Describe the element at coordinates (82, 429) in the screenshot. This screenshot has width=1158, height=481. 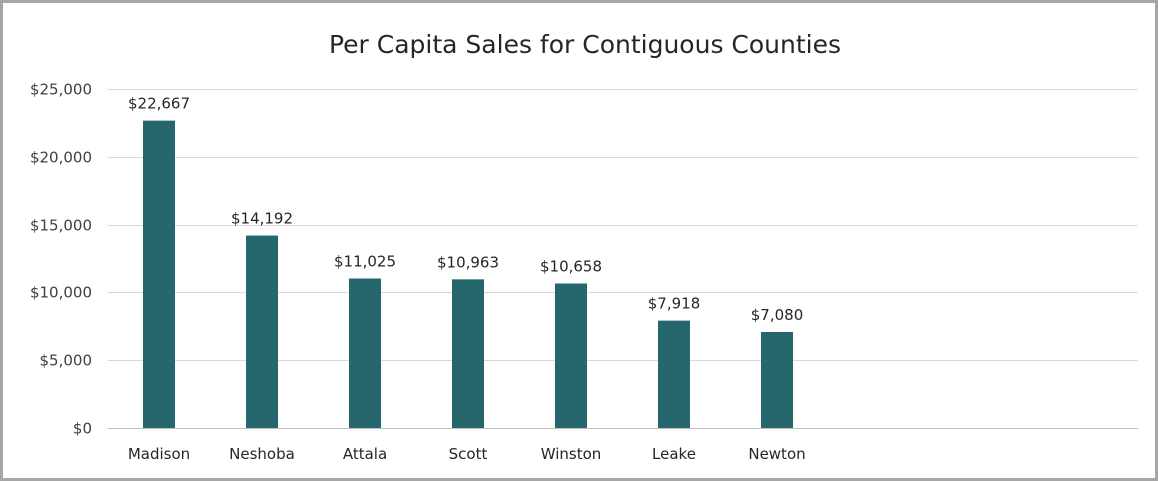
I see `y-tick-label: $0` at that location.